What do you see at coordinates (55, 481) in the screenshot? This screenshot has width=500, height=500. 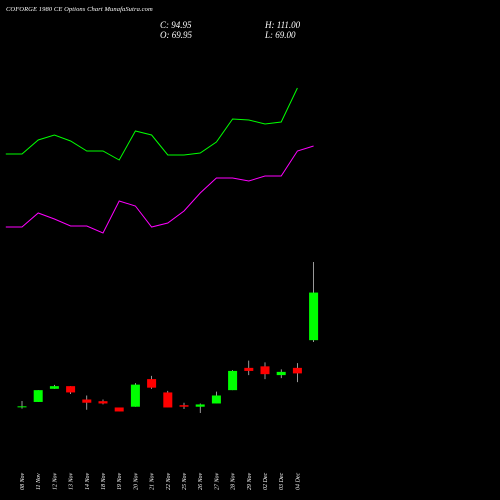 I see `x-tick-label: 12 Nov` at bounding box center [55, 481].